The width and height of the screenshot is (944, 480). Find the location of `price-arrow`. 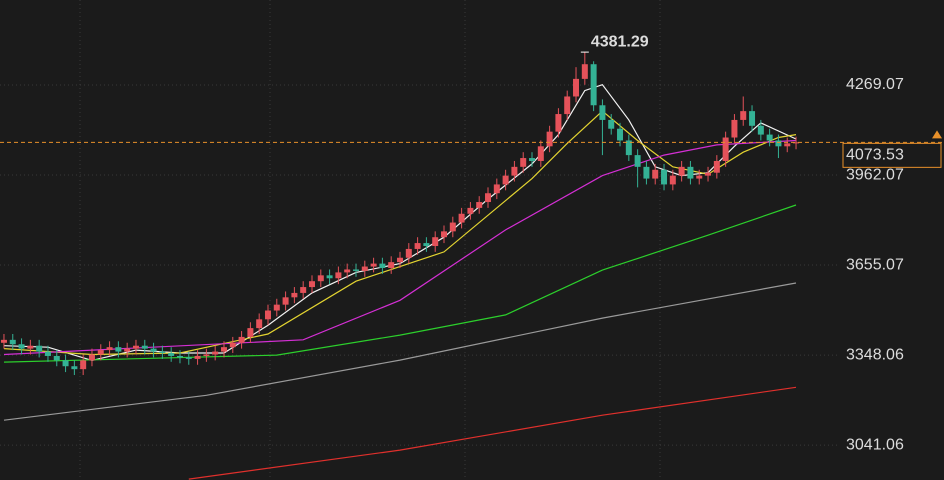

price-arrow is located at coordinates (937, 134).